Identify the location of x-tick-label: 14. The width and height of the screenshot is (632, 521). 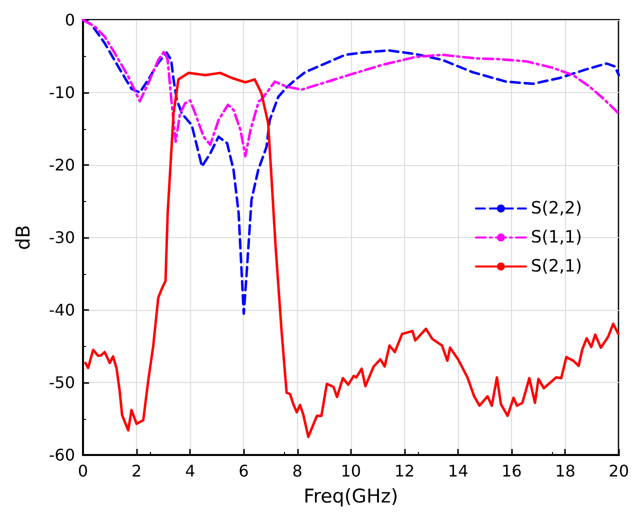
(458, 471).